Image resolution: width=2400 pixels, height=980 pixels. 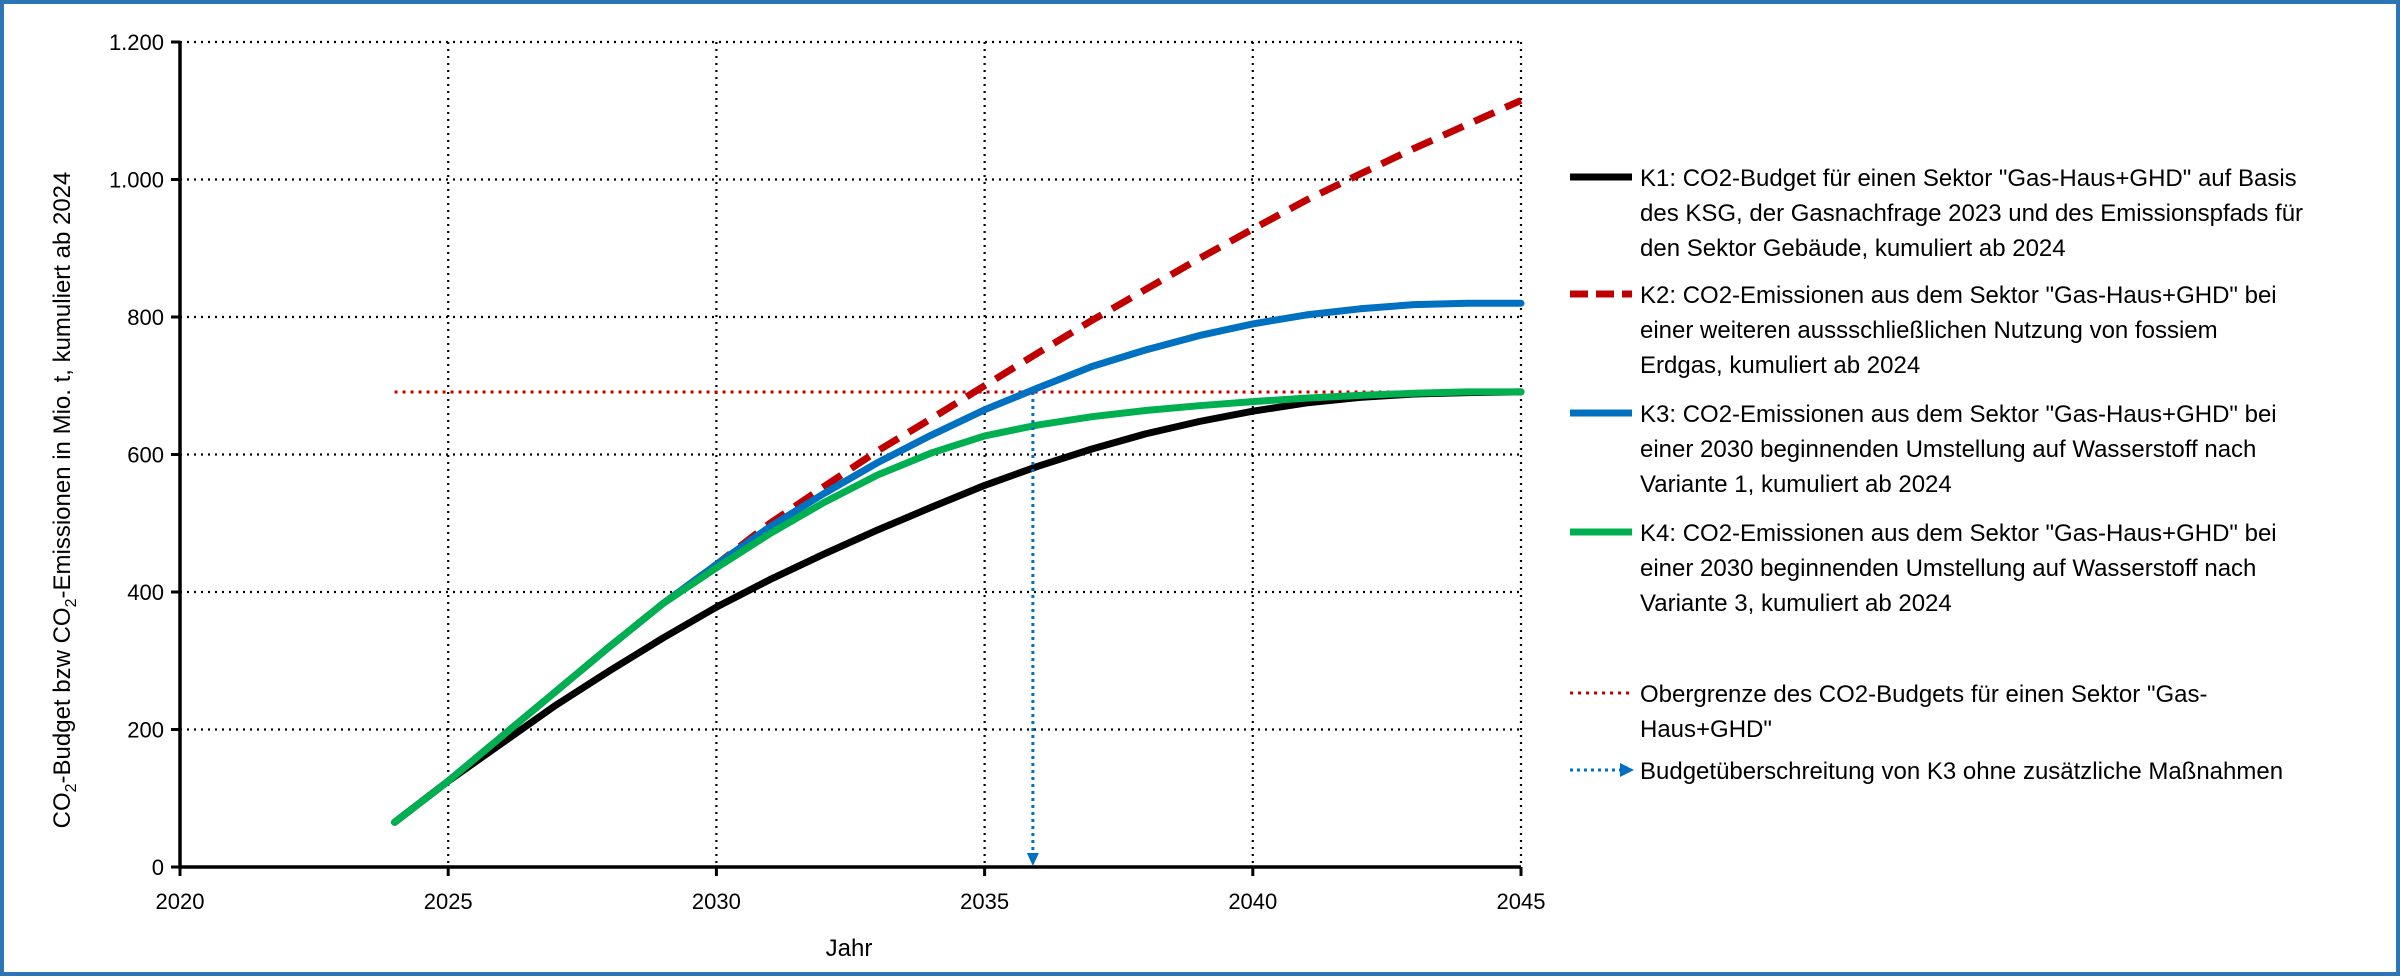 What do you see at coordinates (849, 948) in the screenshot?
I see `x-axis-title: Jahr` at bounding box center [849, 948].